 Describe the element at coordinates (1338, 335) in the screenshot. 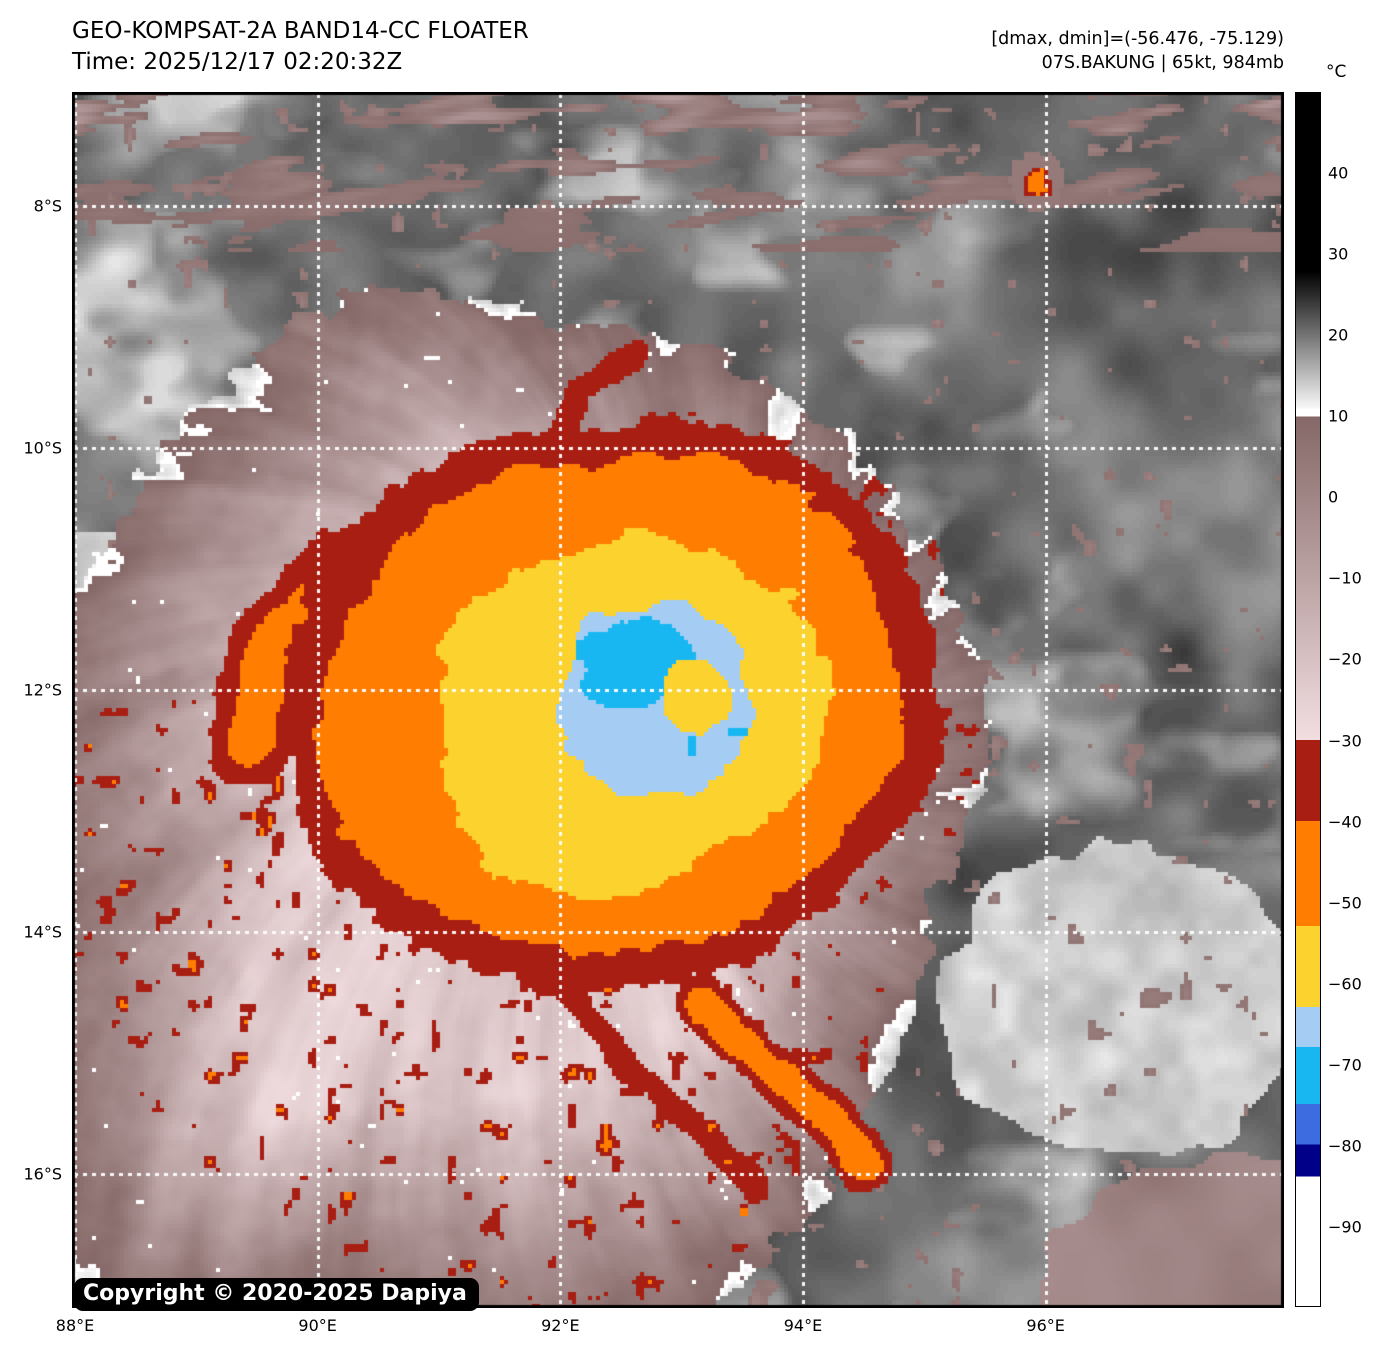

I see `colorbar-tick-label: 20` at that location.